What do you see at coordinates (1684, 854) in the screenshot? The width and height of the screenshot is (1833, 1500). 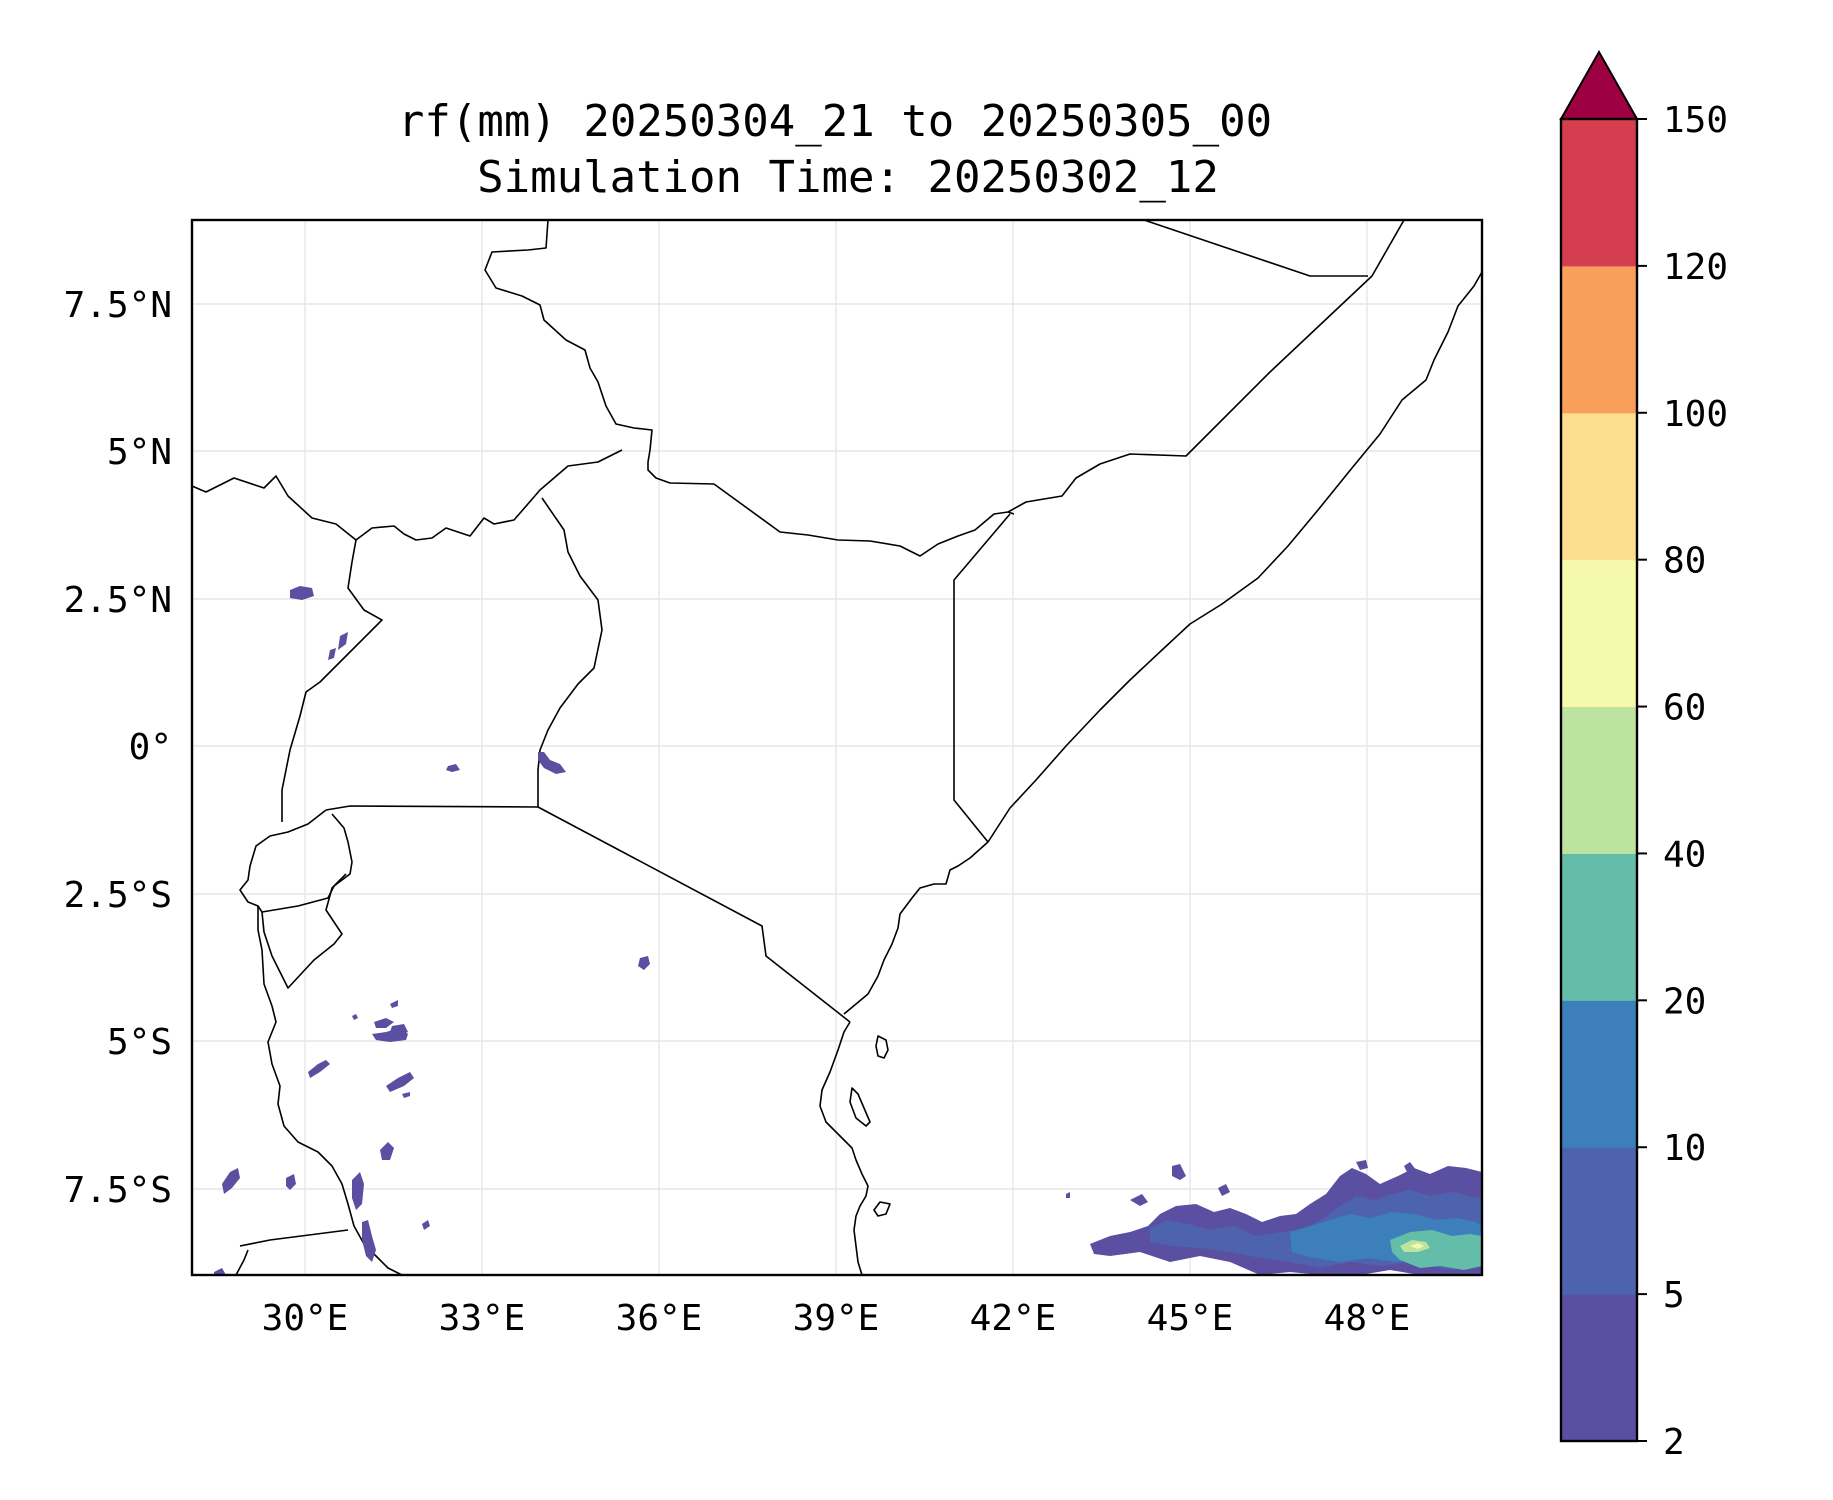 I see `colorbar-tick-label: 40` at bounding box center [1684, 854].